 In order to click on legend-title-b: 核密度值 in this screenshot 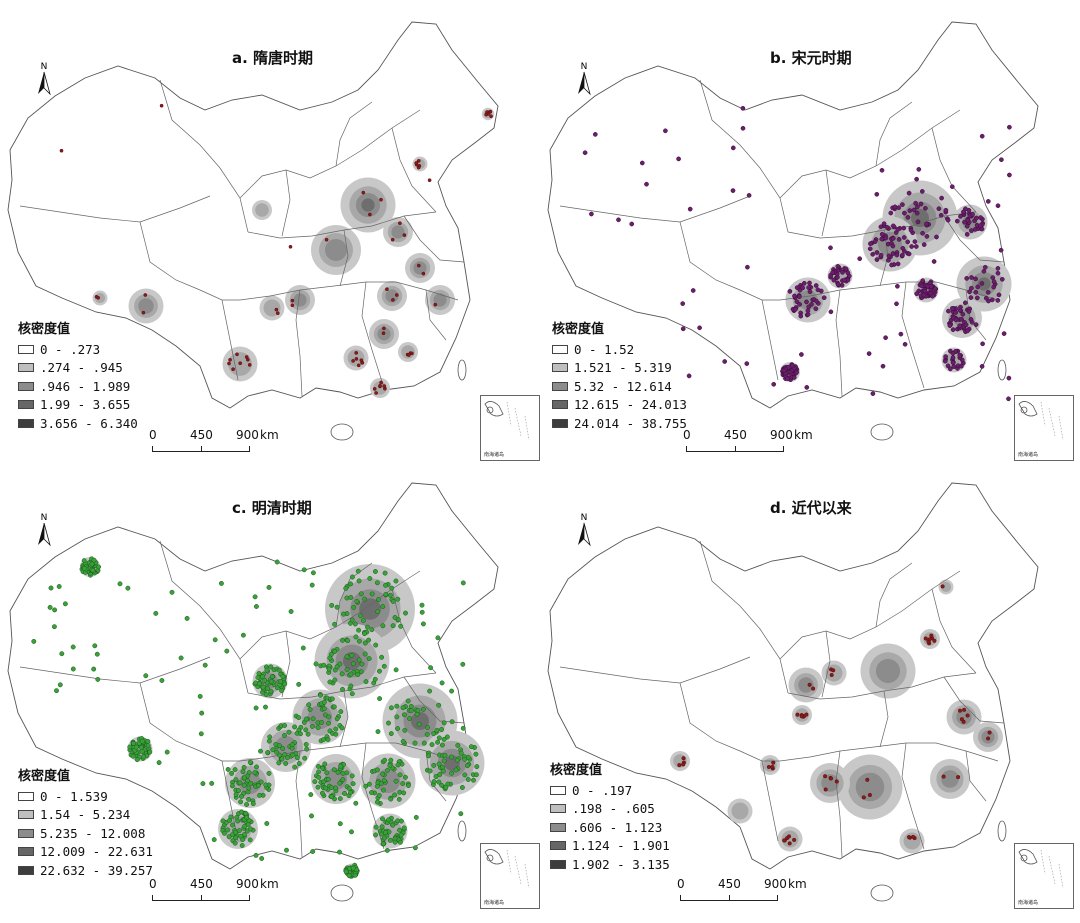, I will do `click(578, 329)`.